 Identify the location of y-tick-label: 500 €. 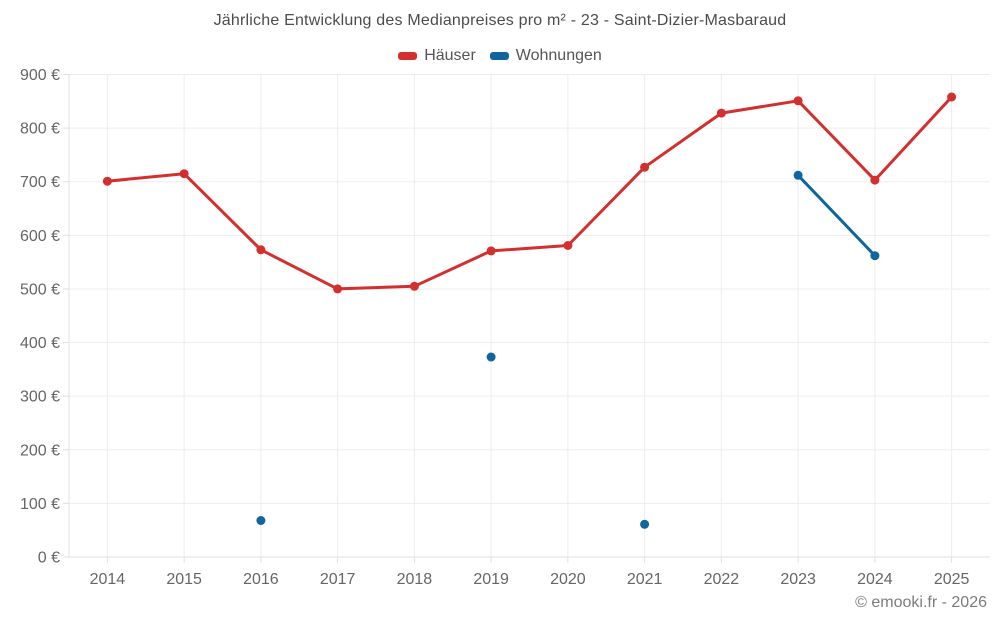
(40, 289).